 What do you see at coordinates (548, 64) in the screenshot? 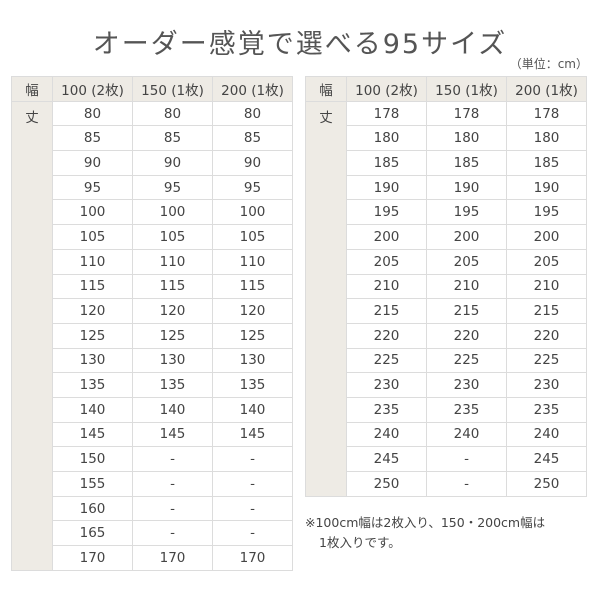
I see `unit-label: （単位：cm）` at bounding box center [548, 64].